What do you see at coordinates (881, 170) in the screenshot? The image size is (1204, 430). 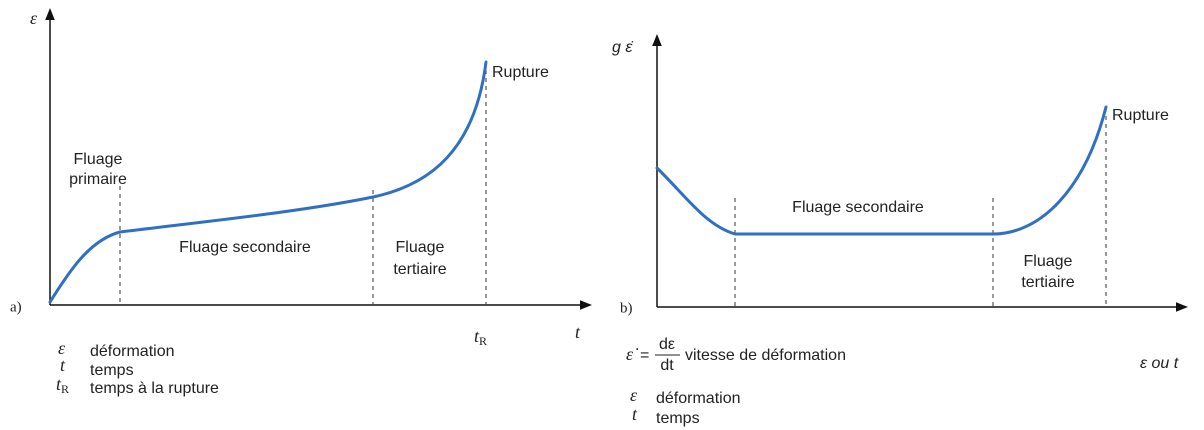 I see `rate-curve` at bounding box center [881, 170].